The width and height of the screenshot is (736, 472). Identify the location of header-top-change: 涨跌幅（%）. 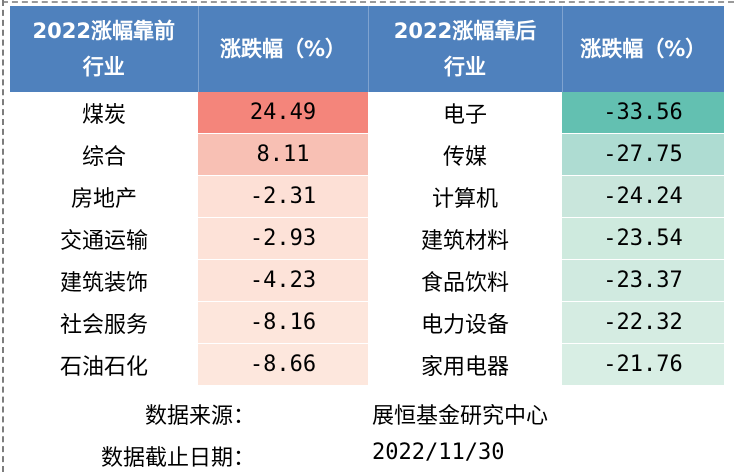
(282, 49).